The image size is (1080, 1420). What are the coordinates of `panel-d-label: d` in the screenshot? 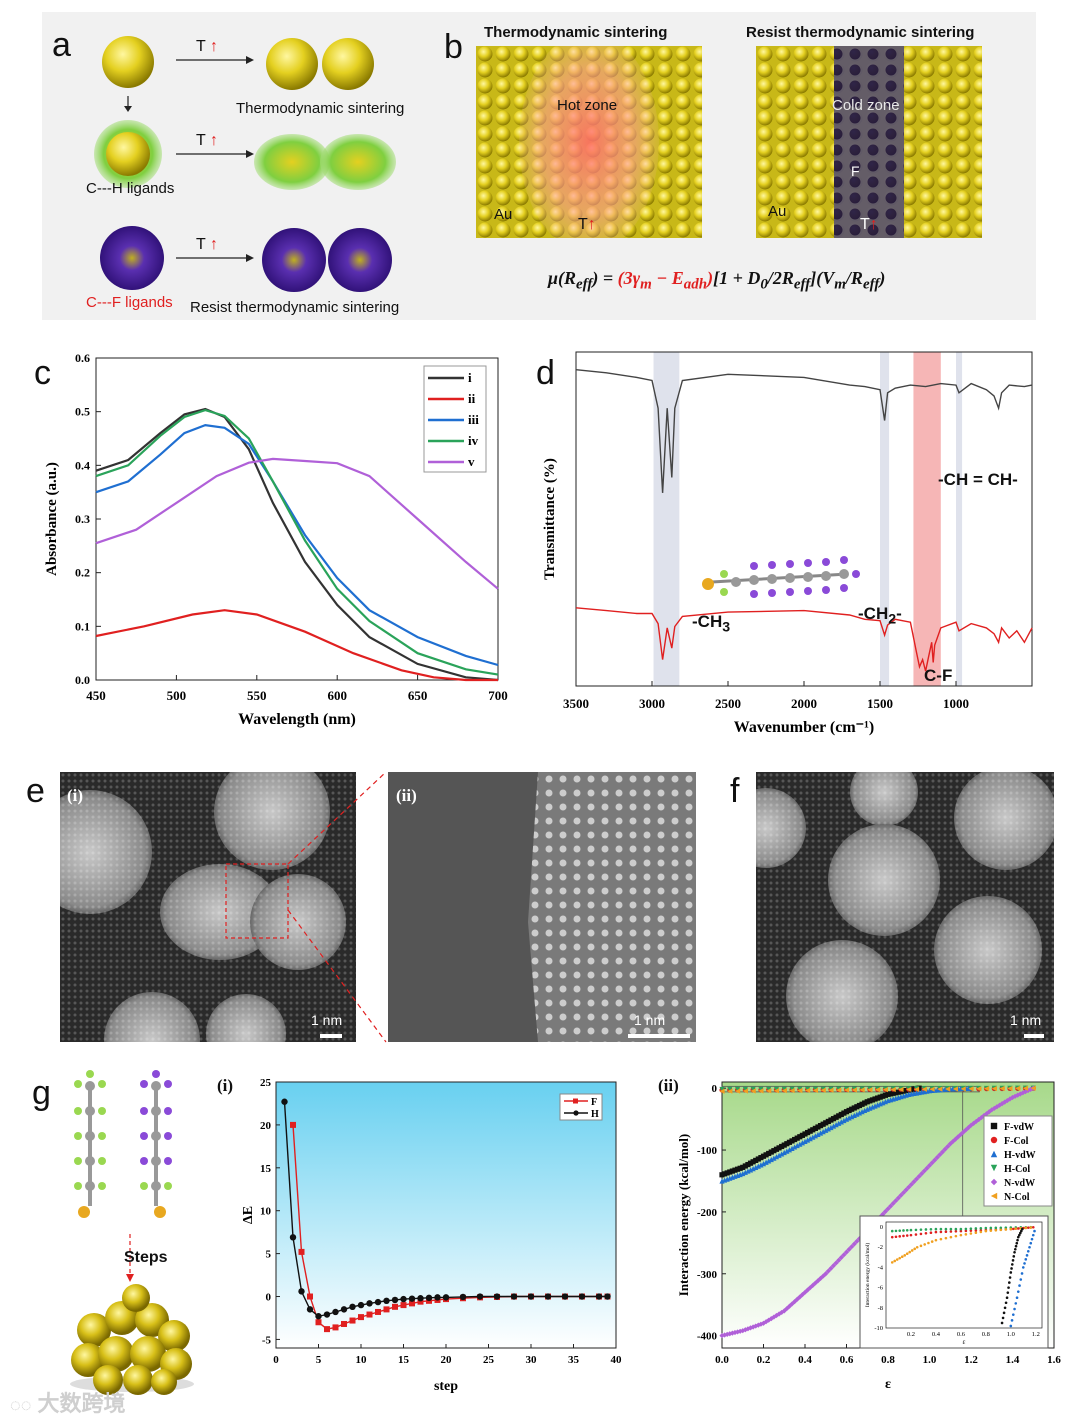 It's located at (545, 373).